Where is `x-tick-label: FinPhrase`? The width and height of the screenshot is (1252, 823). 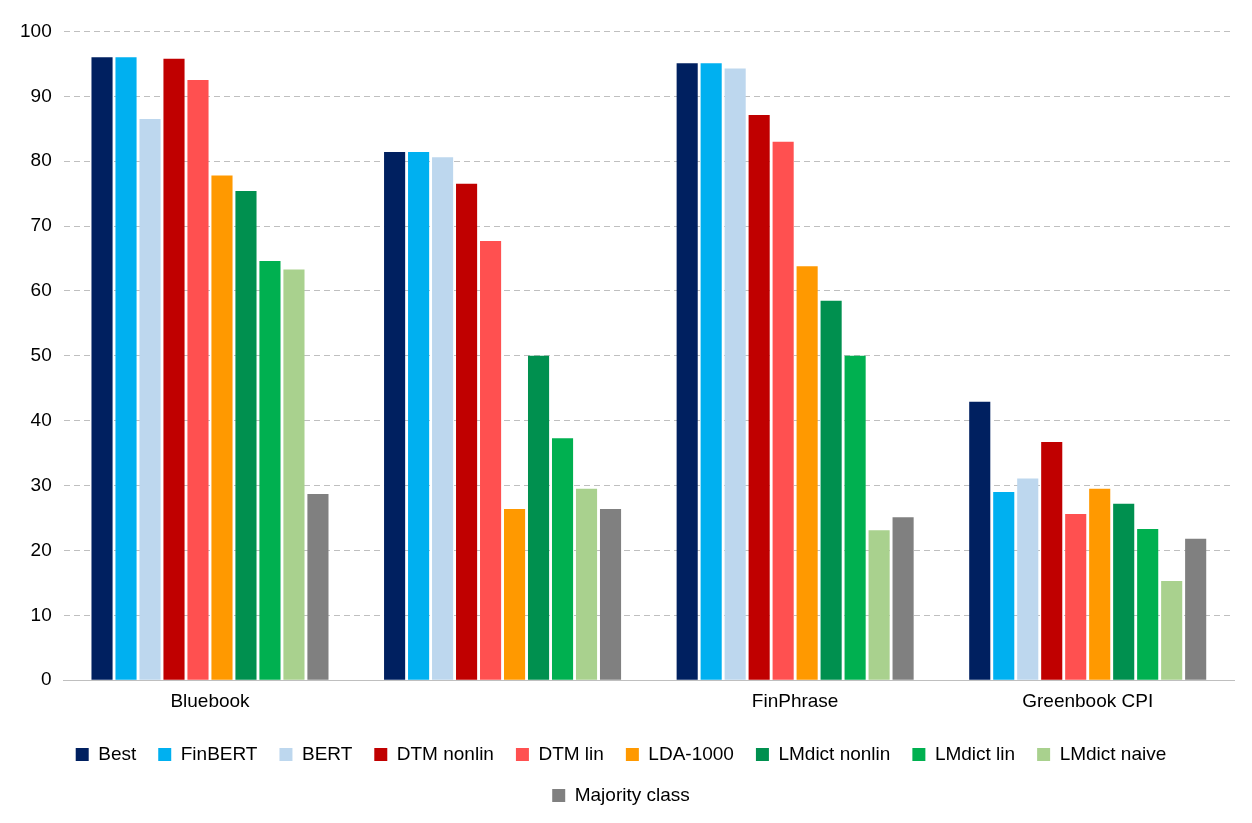
x-tick-label: FinPhrase is located at coordinates (795, 700).